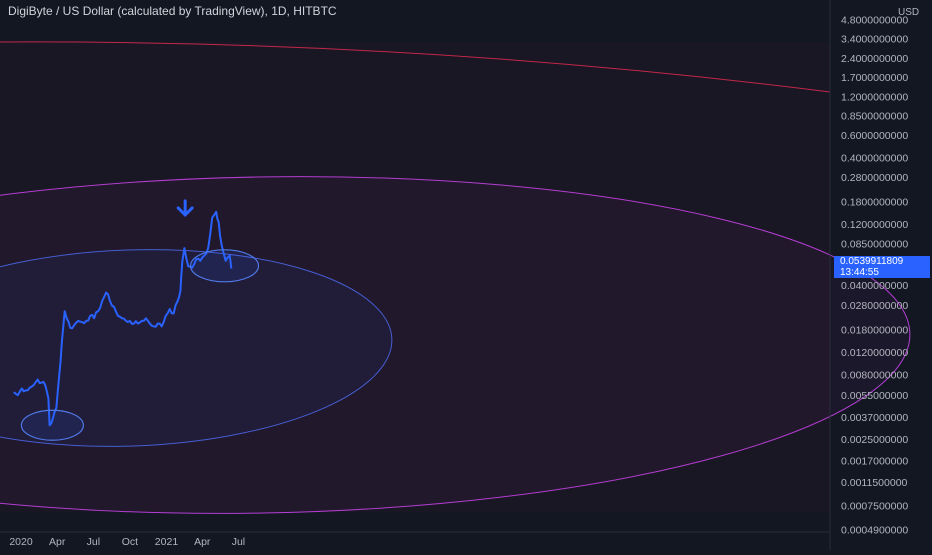 This screenshot has height=555, width=932. I want to click on last-price-tag: 0.0539911809 13:44:55, so click(882, 267).